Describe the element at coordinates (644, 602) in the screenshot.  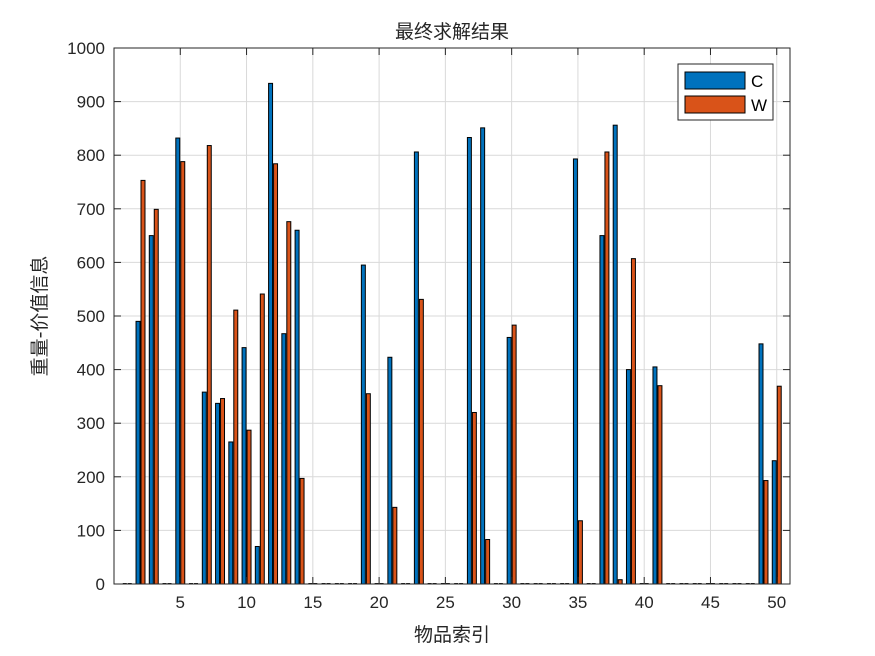
I see `x-tick-label: 40` at that location.